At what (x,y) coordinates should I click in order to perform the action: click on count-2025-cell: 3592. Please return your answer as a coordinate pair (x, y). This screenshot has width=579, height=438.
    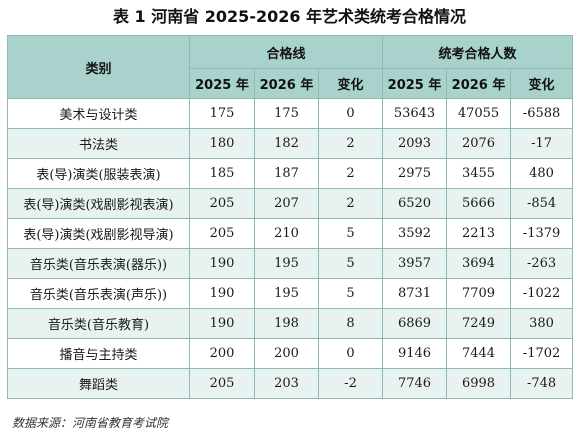
    Looking at the image, I should click on (415, 233).